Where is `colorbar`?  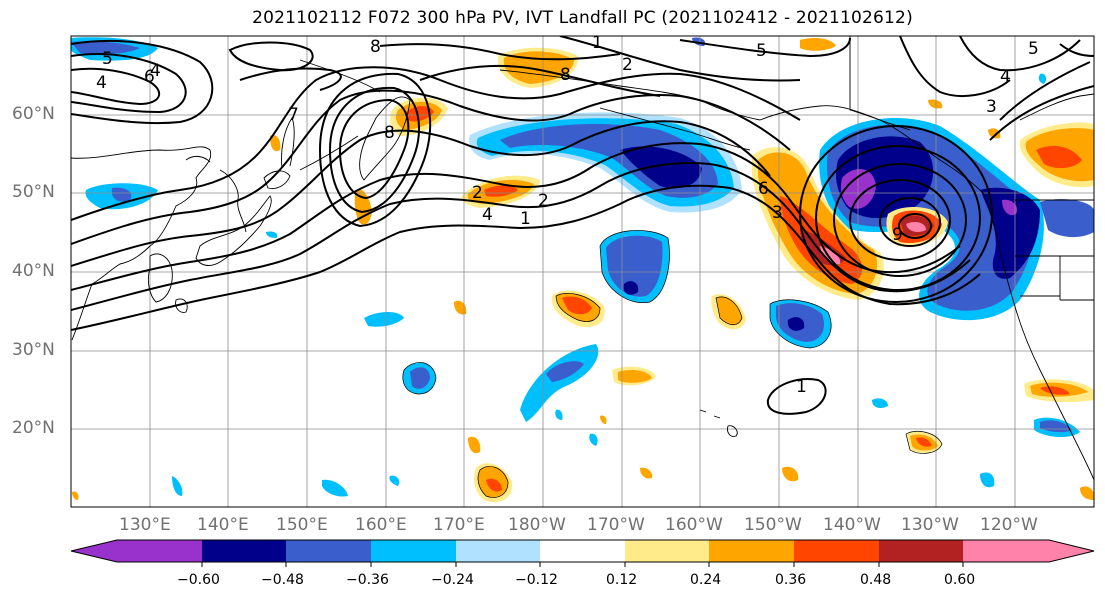 colorbar is located at coordinates (582, 553).